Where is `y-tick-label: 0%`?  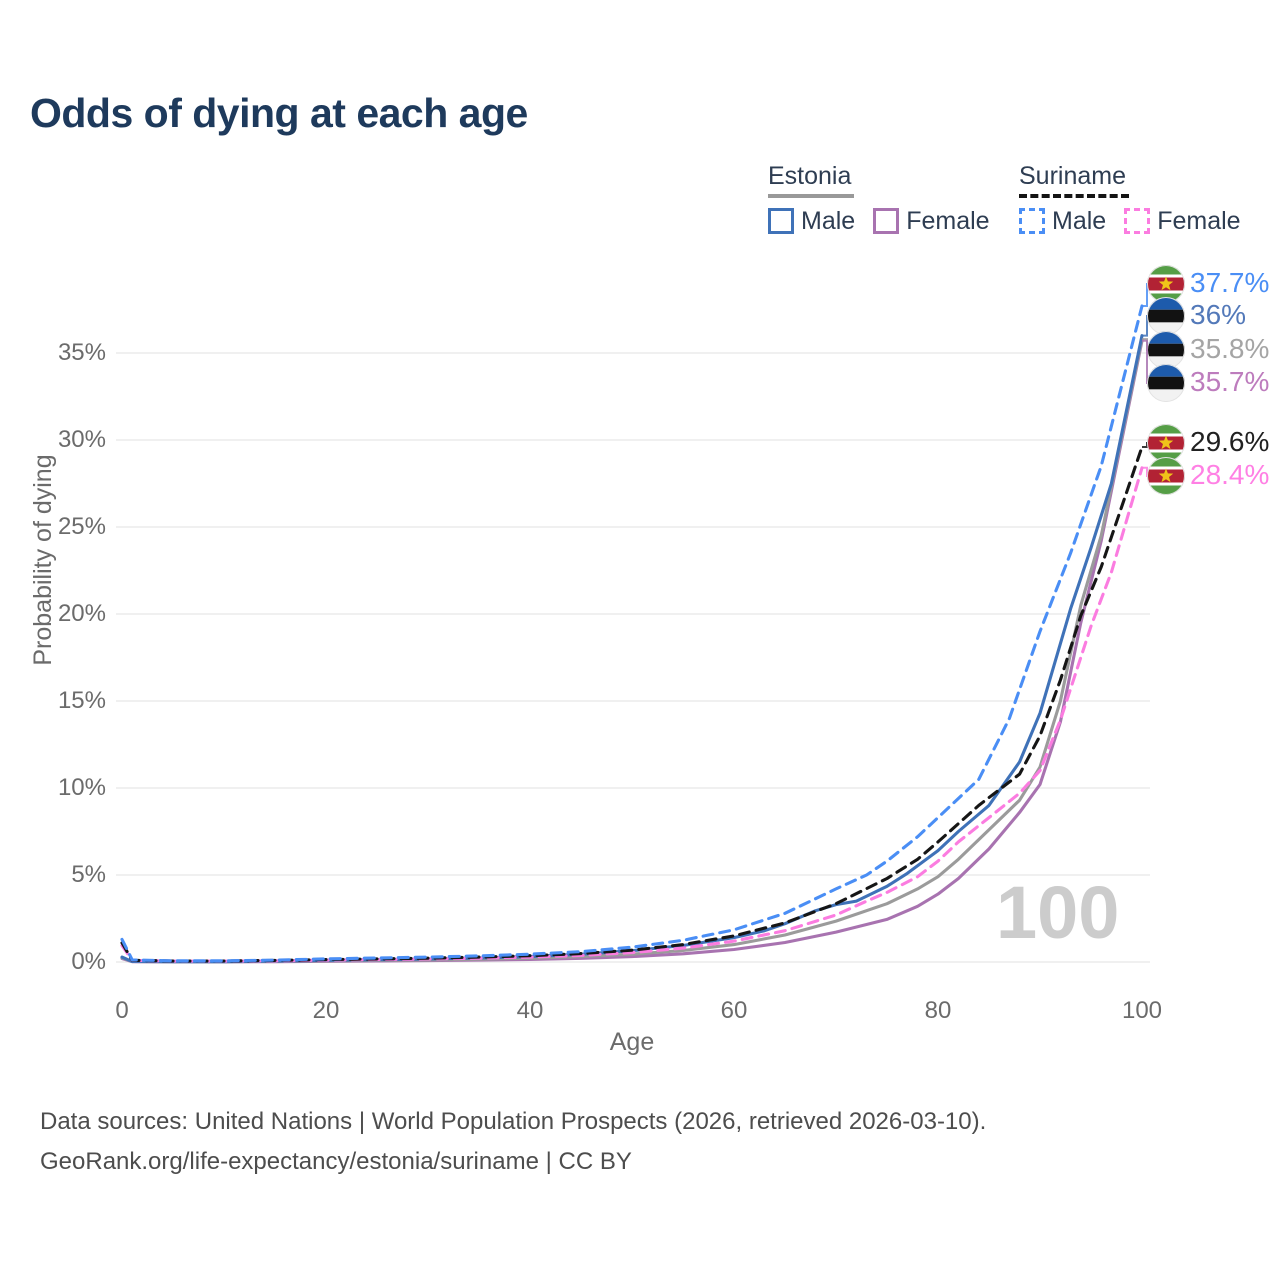 y-tick-label: 0% is located at coordinates (88, 961).